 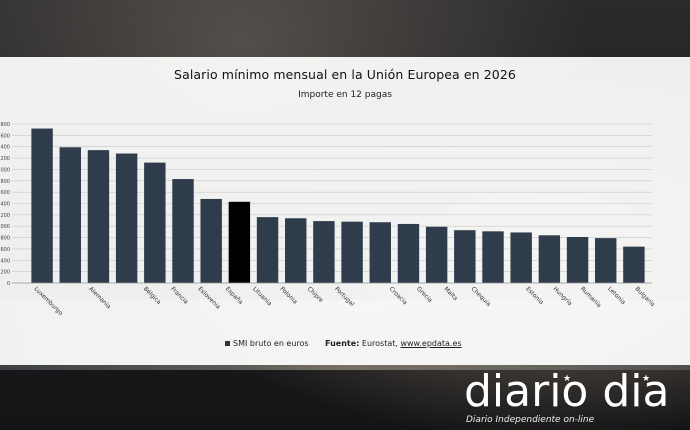 I want to click on source-label: Fuente:, so click(x=342, y=343).